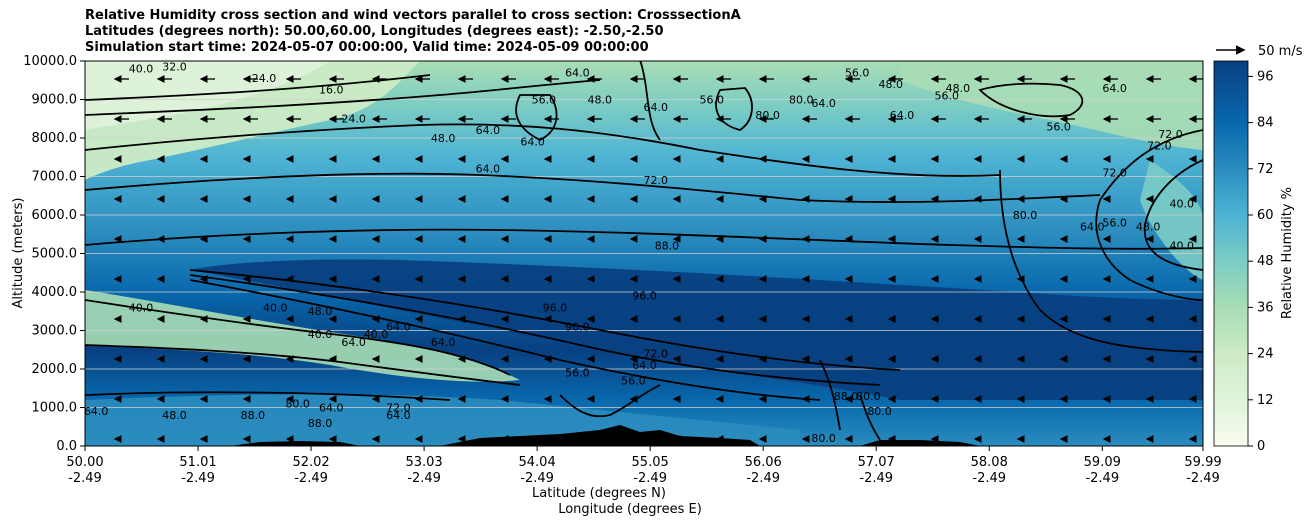 The image size is (1304, 526). Describe the element at coordinates (55, 369) in the screenshot. I see `y-tick-label: 2000.0` at that location.